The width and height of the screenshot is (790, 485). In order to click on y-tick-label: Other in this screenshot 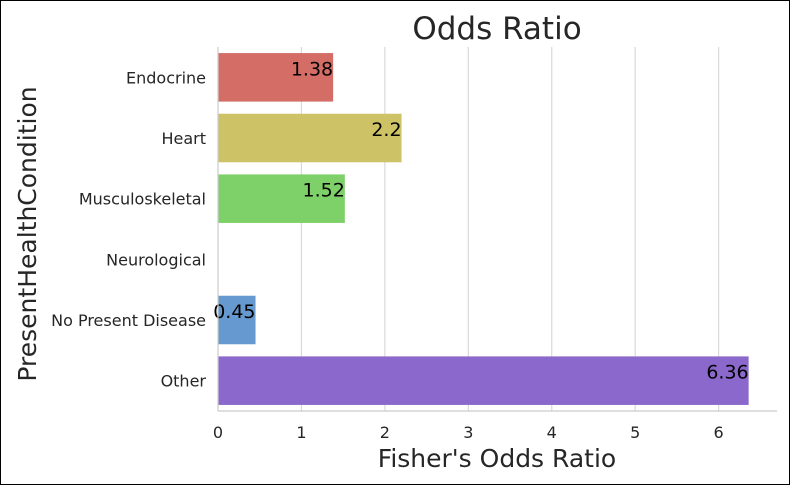, I will do `click(184, 381)`.